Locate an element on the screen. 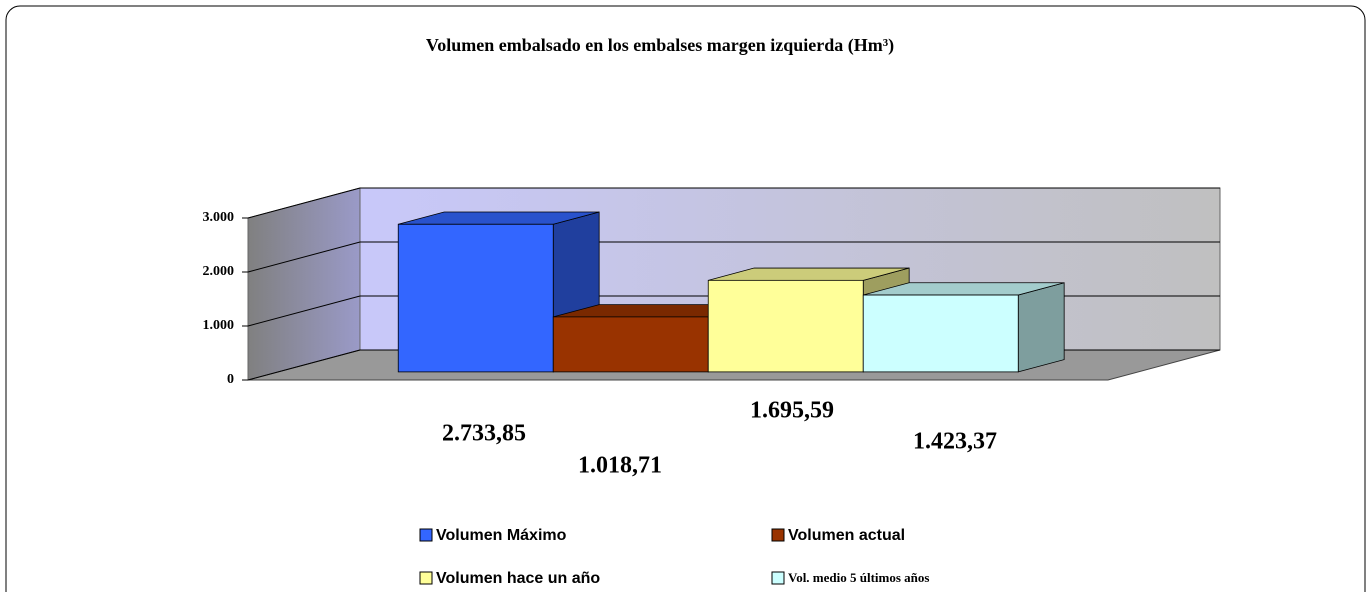 This screenshot has width=1371, height=592. value-label: 1.695,59 is located at coordinates (792, 411).